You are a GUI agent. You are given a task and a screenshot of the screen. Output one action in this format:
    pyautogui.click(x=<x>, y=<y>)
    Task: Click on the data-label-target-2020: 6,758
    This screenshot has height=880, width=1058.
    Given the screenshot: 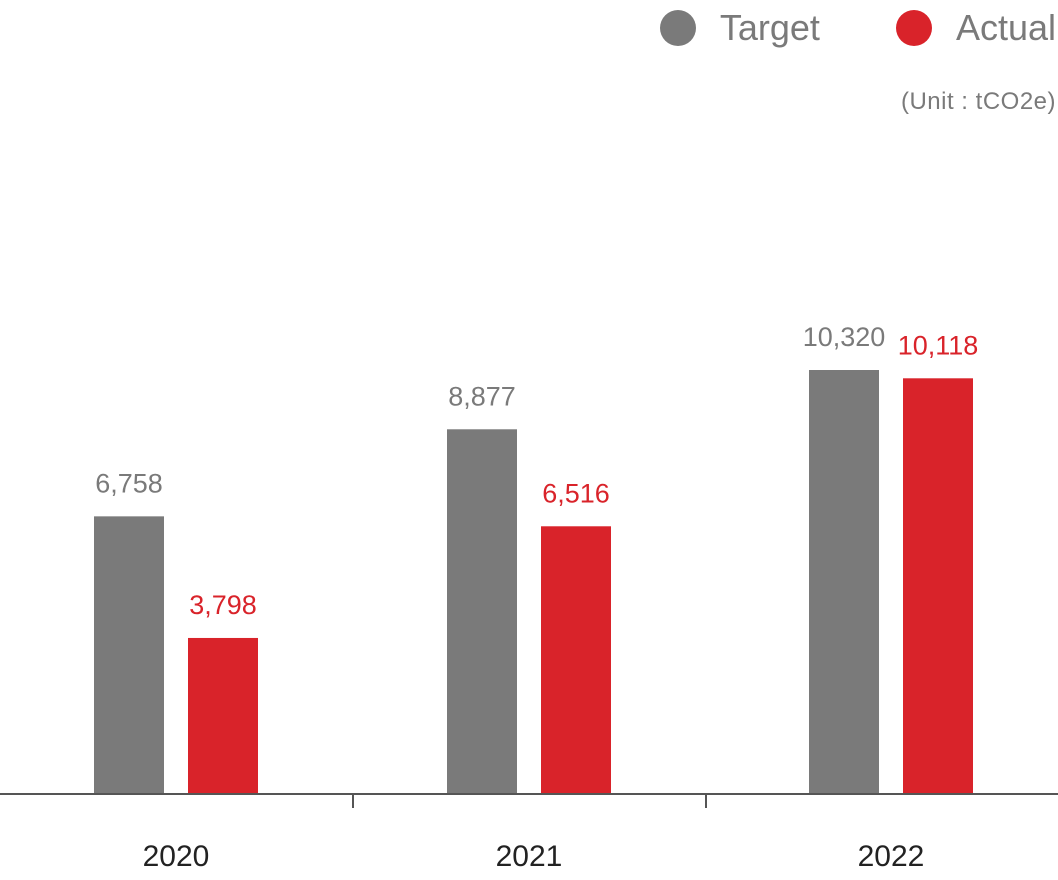 What is the action you would take?
    pyautogui.click(x=129, y=483)
    